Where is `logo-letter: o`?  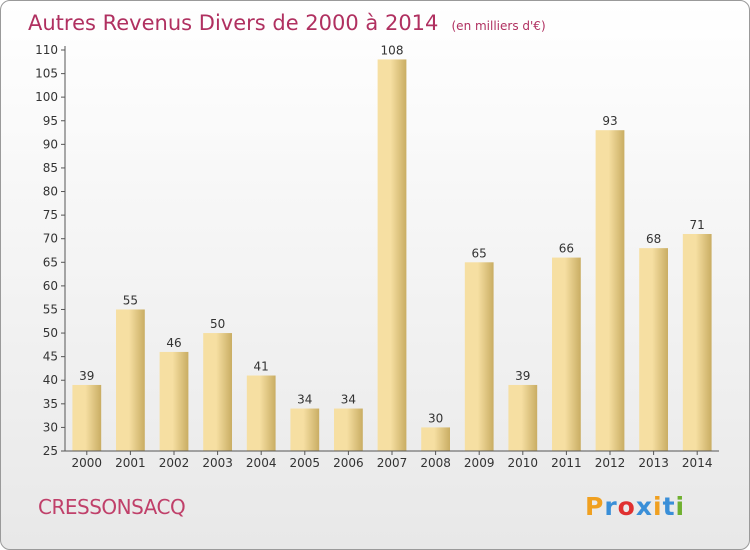
logo-letter: o is located at coordinates (626, 506).